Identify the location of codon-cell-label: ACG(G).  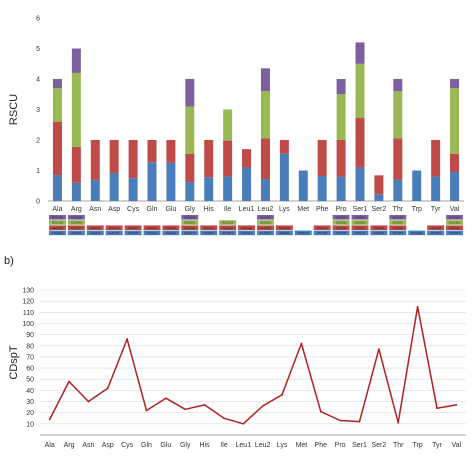
(397, 217).